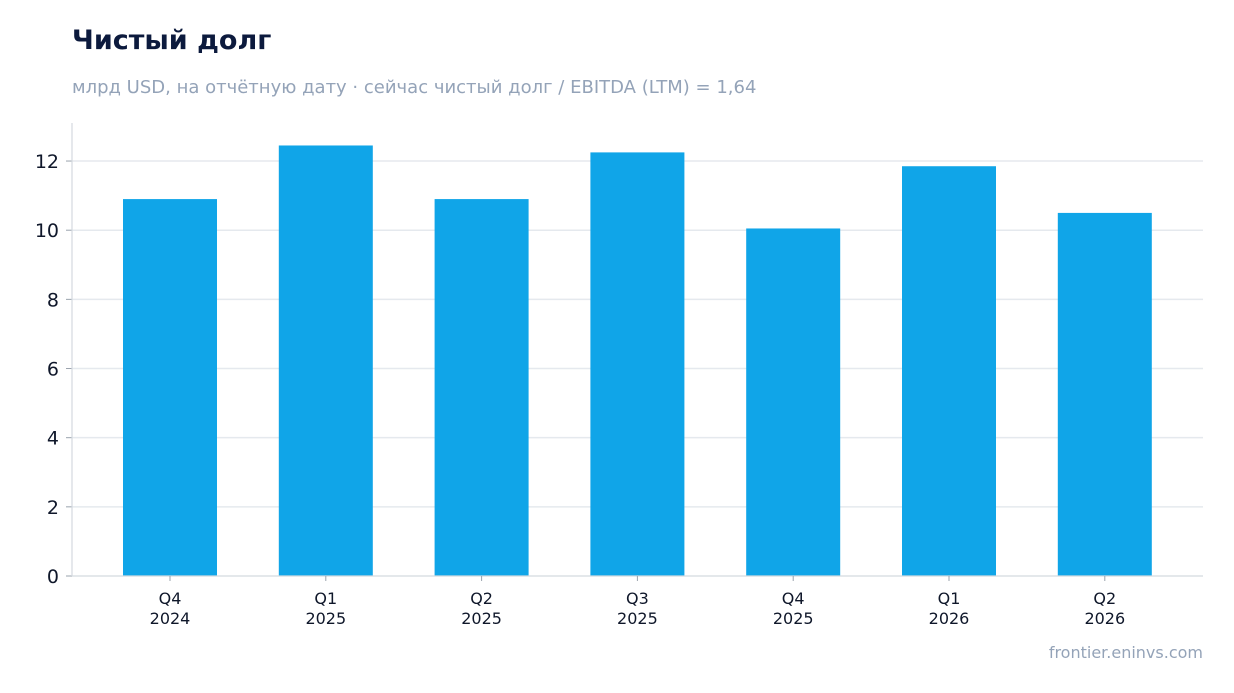 This screenshot has width=1234, height=693. I want to click on x-tick-label: 2024, so click(170, 618).